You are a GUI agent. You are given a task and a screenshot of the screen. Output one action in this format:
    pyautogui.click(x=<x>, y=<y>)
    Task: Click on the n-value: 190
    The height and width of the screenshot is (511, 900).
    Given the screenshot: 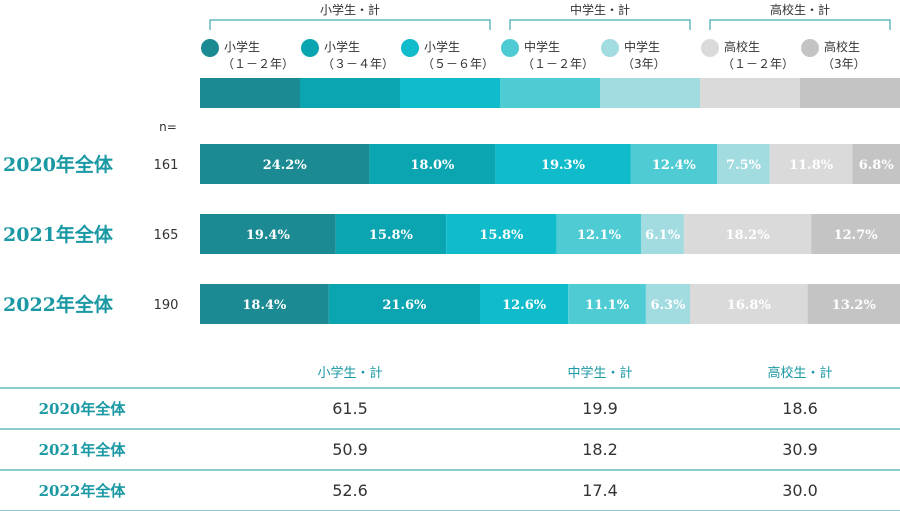 What is the action you would take?
    pyautogui.click(x=166, y=305)
    